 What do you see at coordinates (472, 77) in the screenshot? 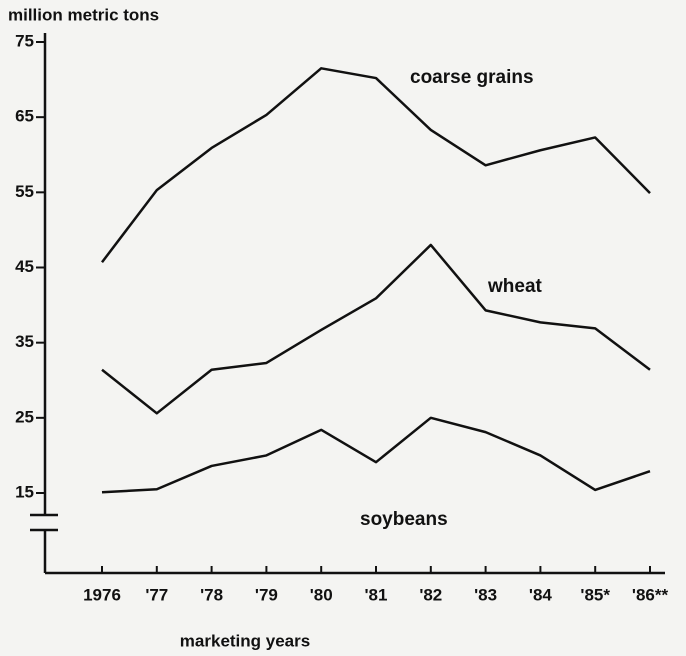
I see `series-label: coarse grains` at bounding box center [472, 77].